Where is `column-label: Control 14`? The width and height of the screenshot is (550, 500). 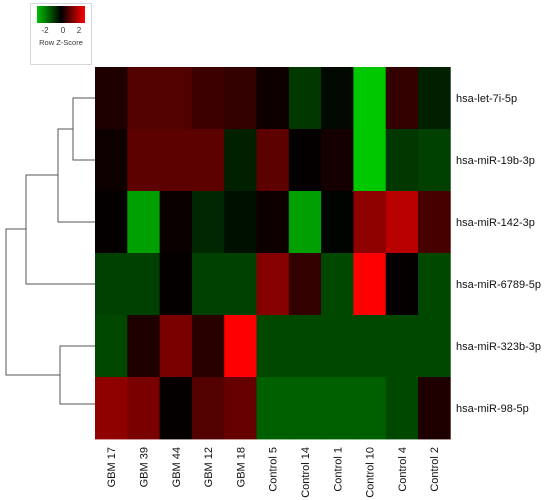
column-label: Control 14 is located at coordinates (306, 472).